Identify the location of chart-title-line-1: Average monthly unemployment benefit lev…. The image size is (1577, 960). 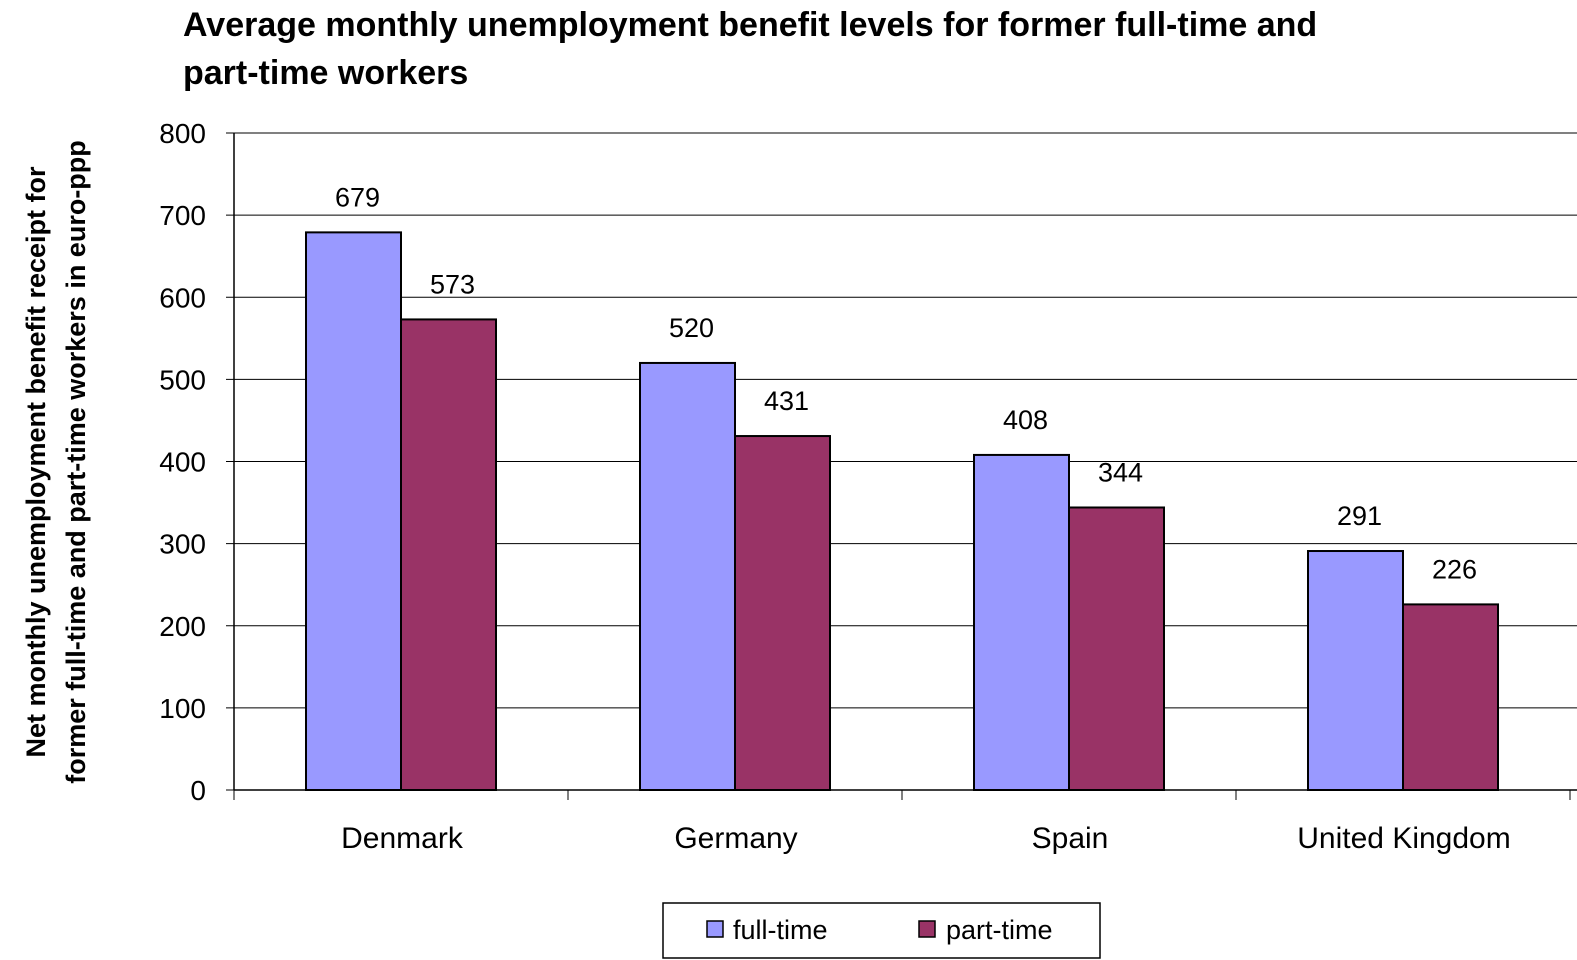
(750, 25).